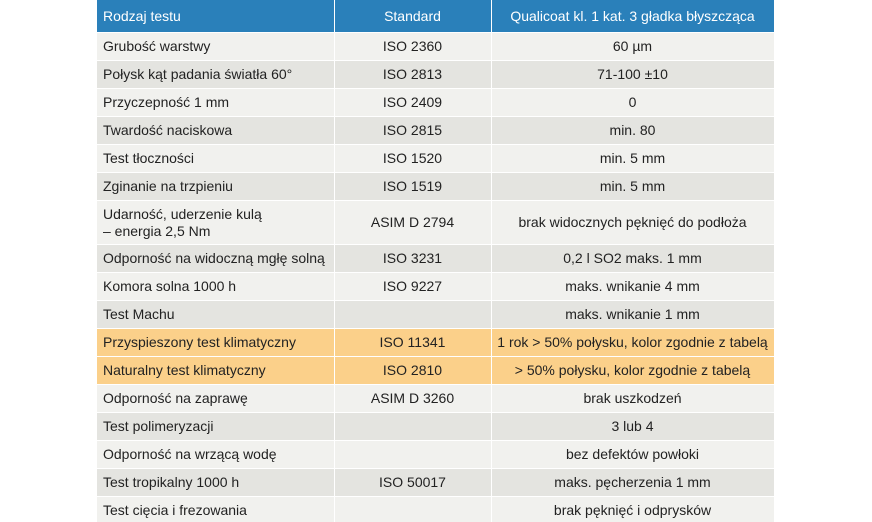  What do you see at coordinates (216, 342) in the screenshot?
I see `test-name-cell: Przyspieszony test klimatyczny` at bounding box center [216, 342].